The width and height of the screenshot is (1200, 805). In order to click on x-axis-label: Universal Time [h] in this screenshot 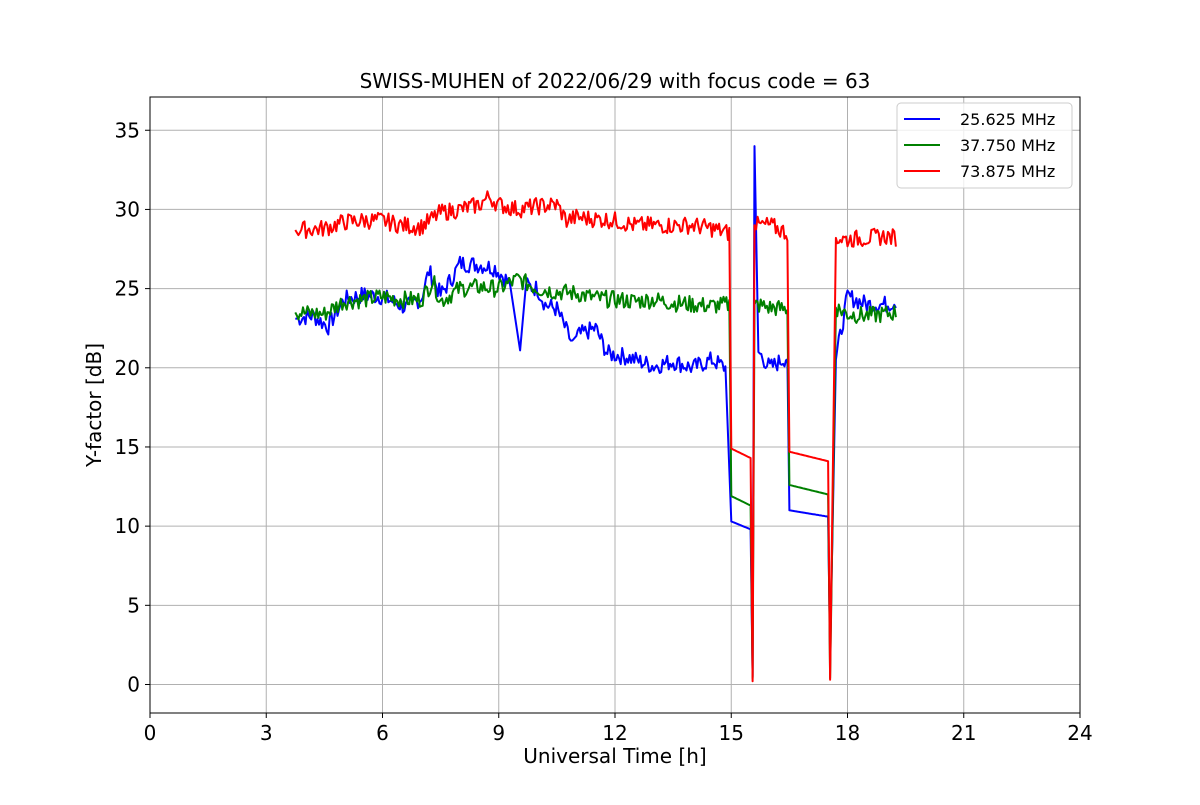, I will do `click(614, 756)`.